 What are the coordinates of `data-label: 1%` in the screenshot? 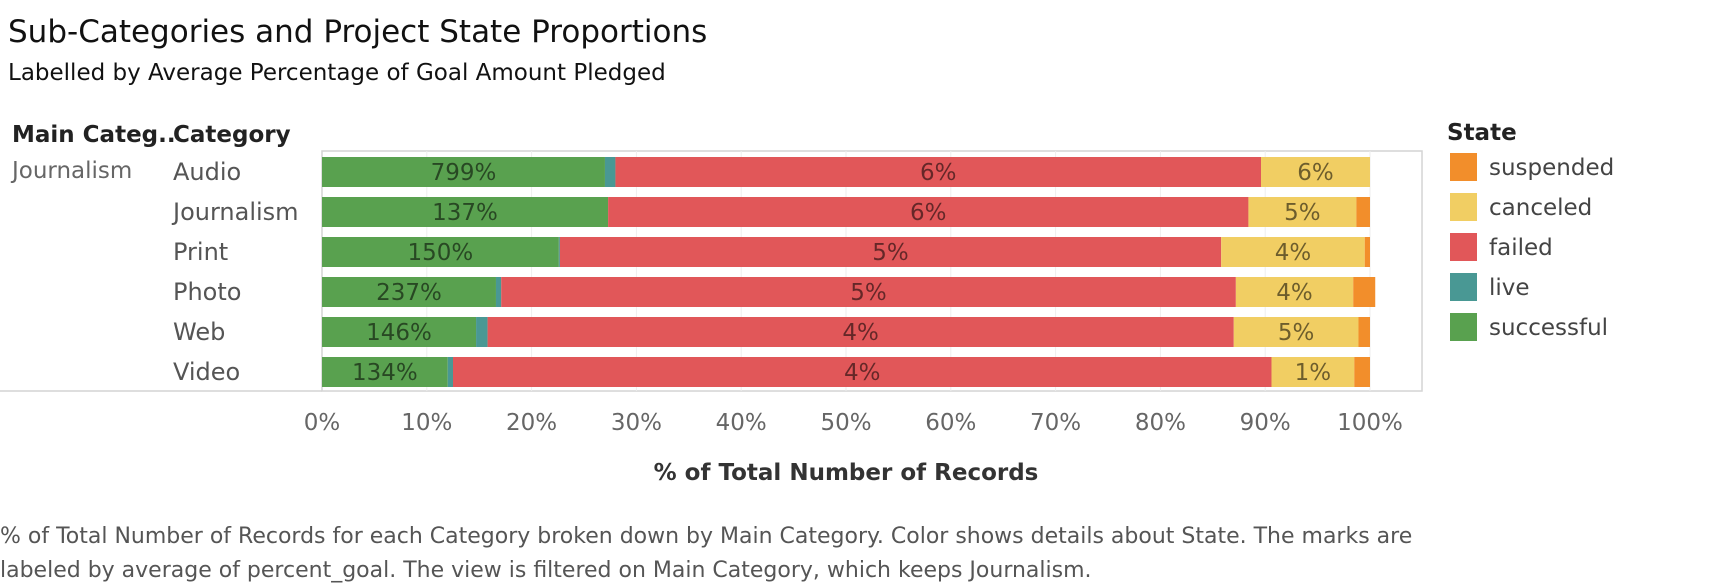 It's located at (1313, 373).